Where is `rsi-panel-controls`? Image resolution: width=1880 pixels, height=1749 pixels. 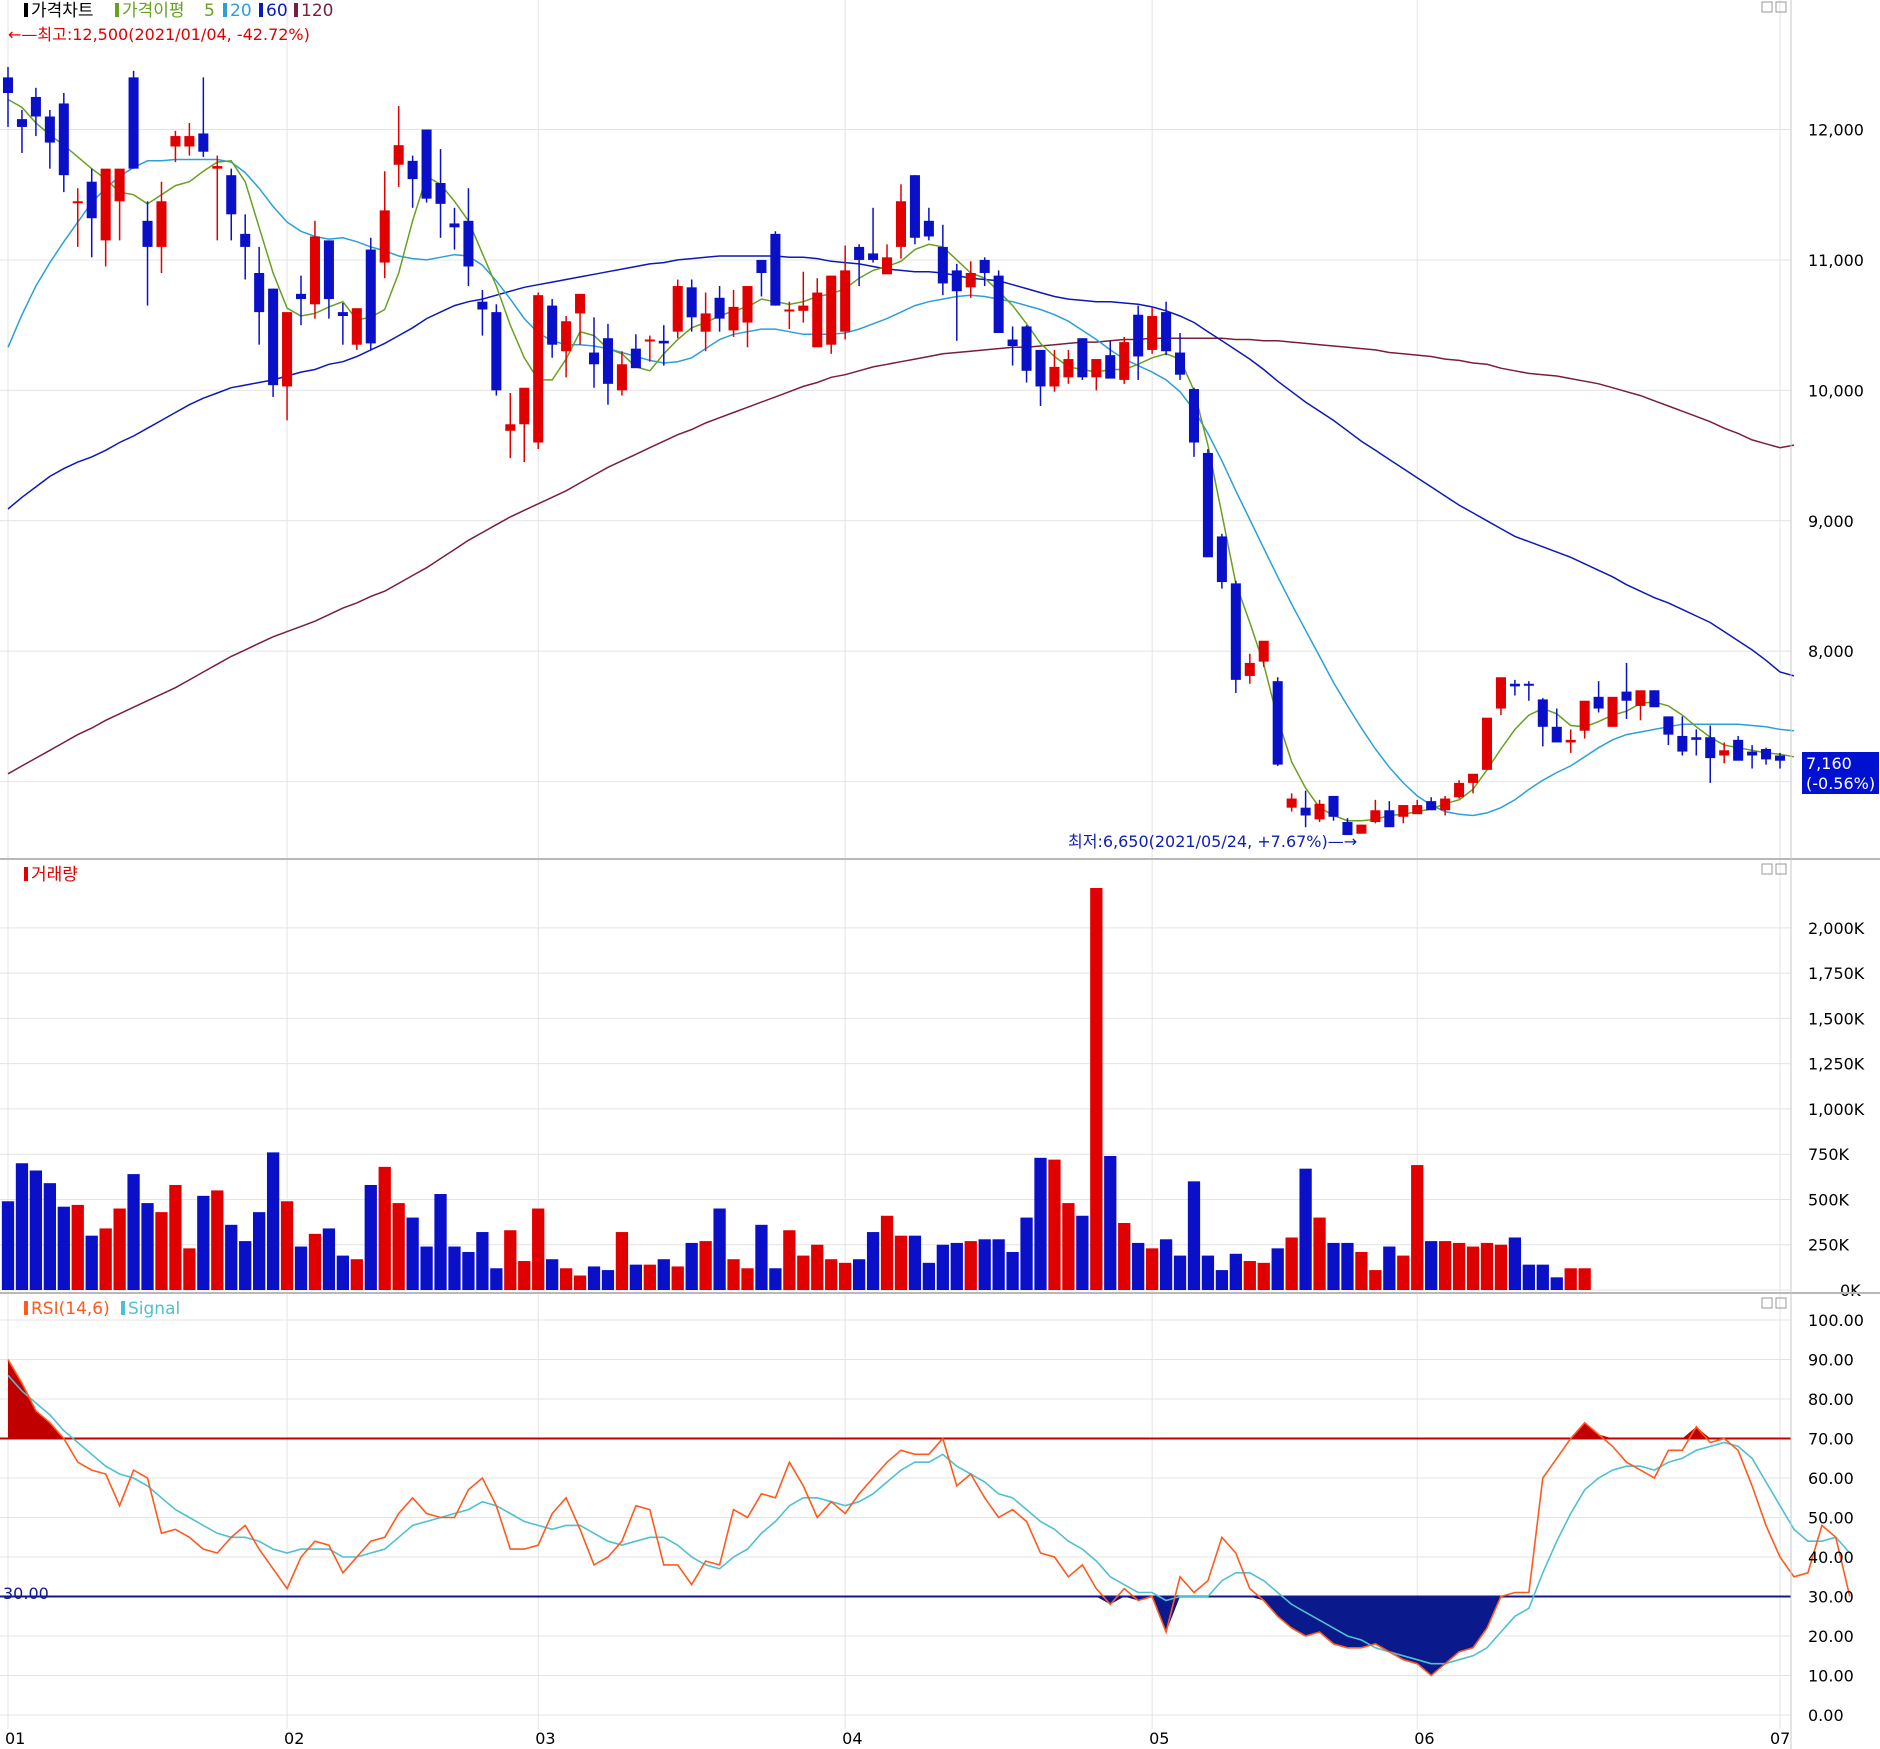 rsi-panel-controls is located at coordinates (1774, 1303).